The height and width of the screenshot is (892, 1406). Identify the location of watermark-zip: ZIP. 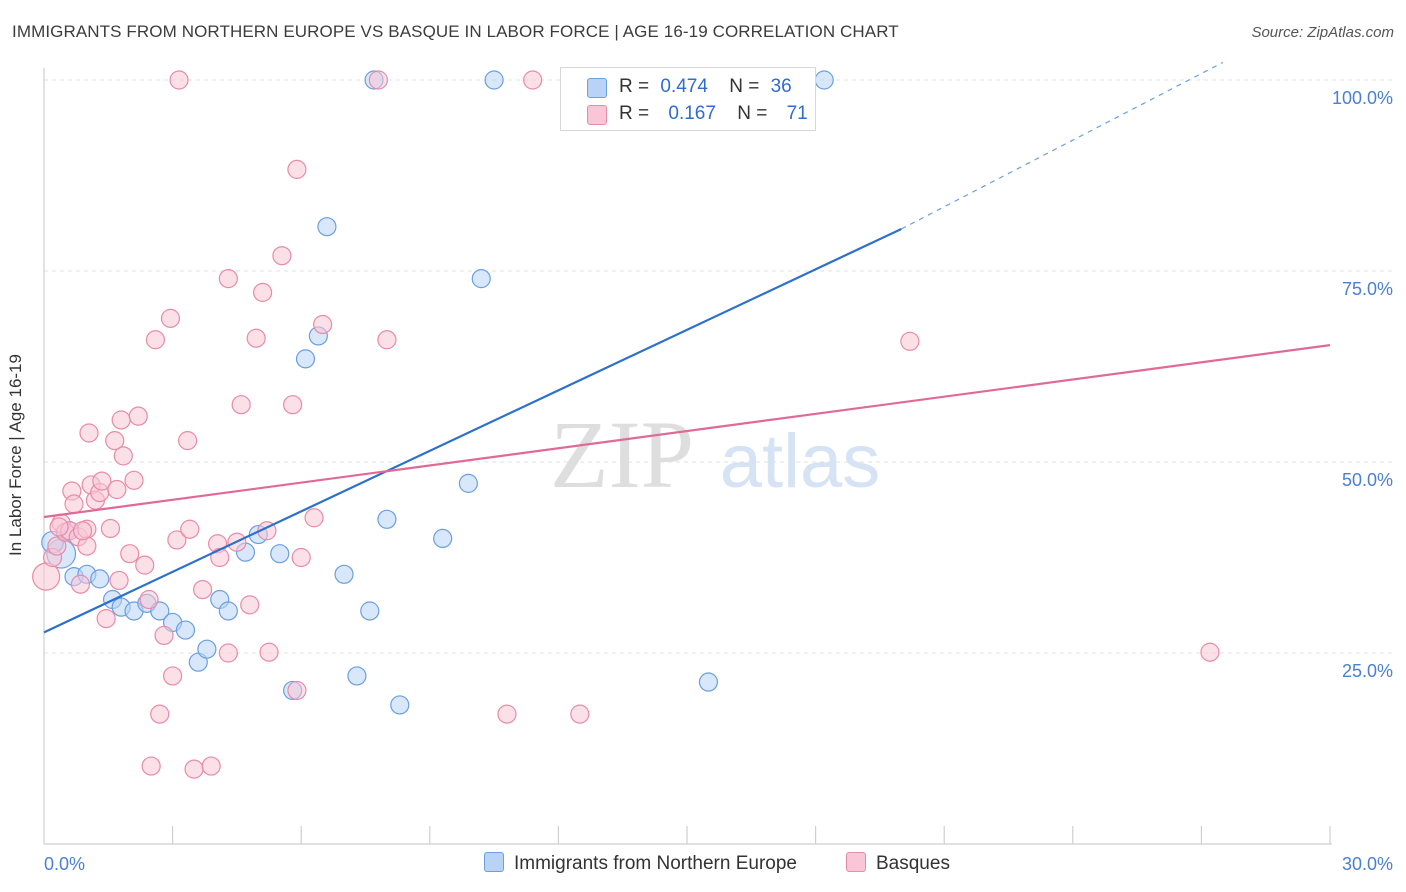
(622, 454).